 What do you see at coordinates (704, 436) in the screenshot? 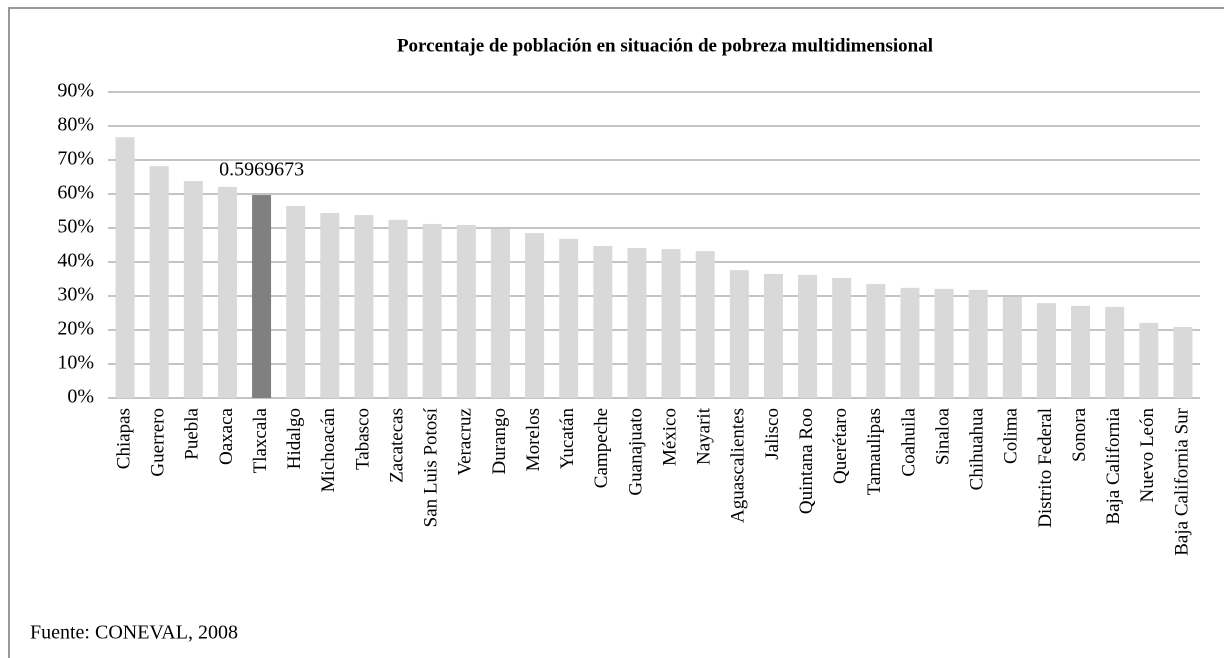
I see `x-tick-label: Nayarit` at bounding box center [704, 436].